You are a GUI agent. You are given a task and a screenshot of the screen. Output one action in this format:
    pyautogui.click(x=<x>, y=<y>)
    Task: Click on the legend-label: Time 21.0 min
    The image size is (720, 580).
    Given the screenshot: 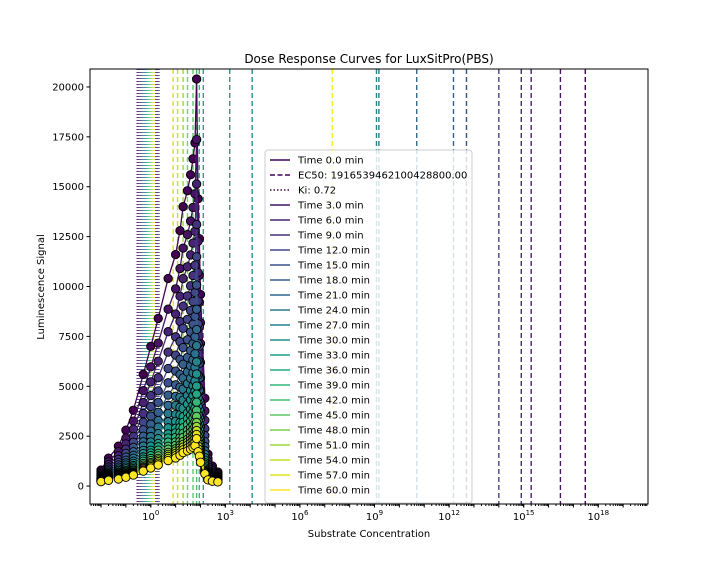 What is the action you would take?
    pyautogui.click(x=333, y=296)
    